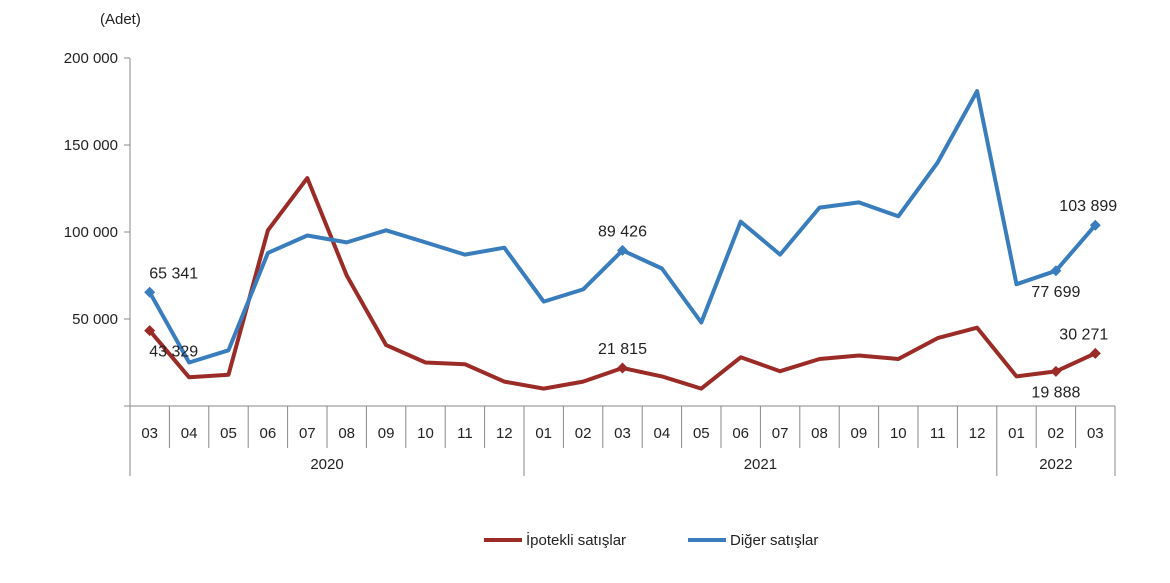 The height and width of the screenshot is (583, 1170). What do you see at coordinates (91, 145) in the screenshot?
I see `y-tick-label: 150 000` at bounding box center [91, 145].